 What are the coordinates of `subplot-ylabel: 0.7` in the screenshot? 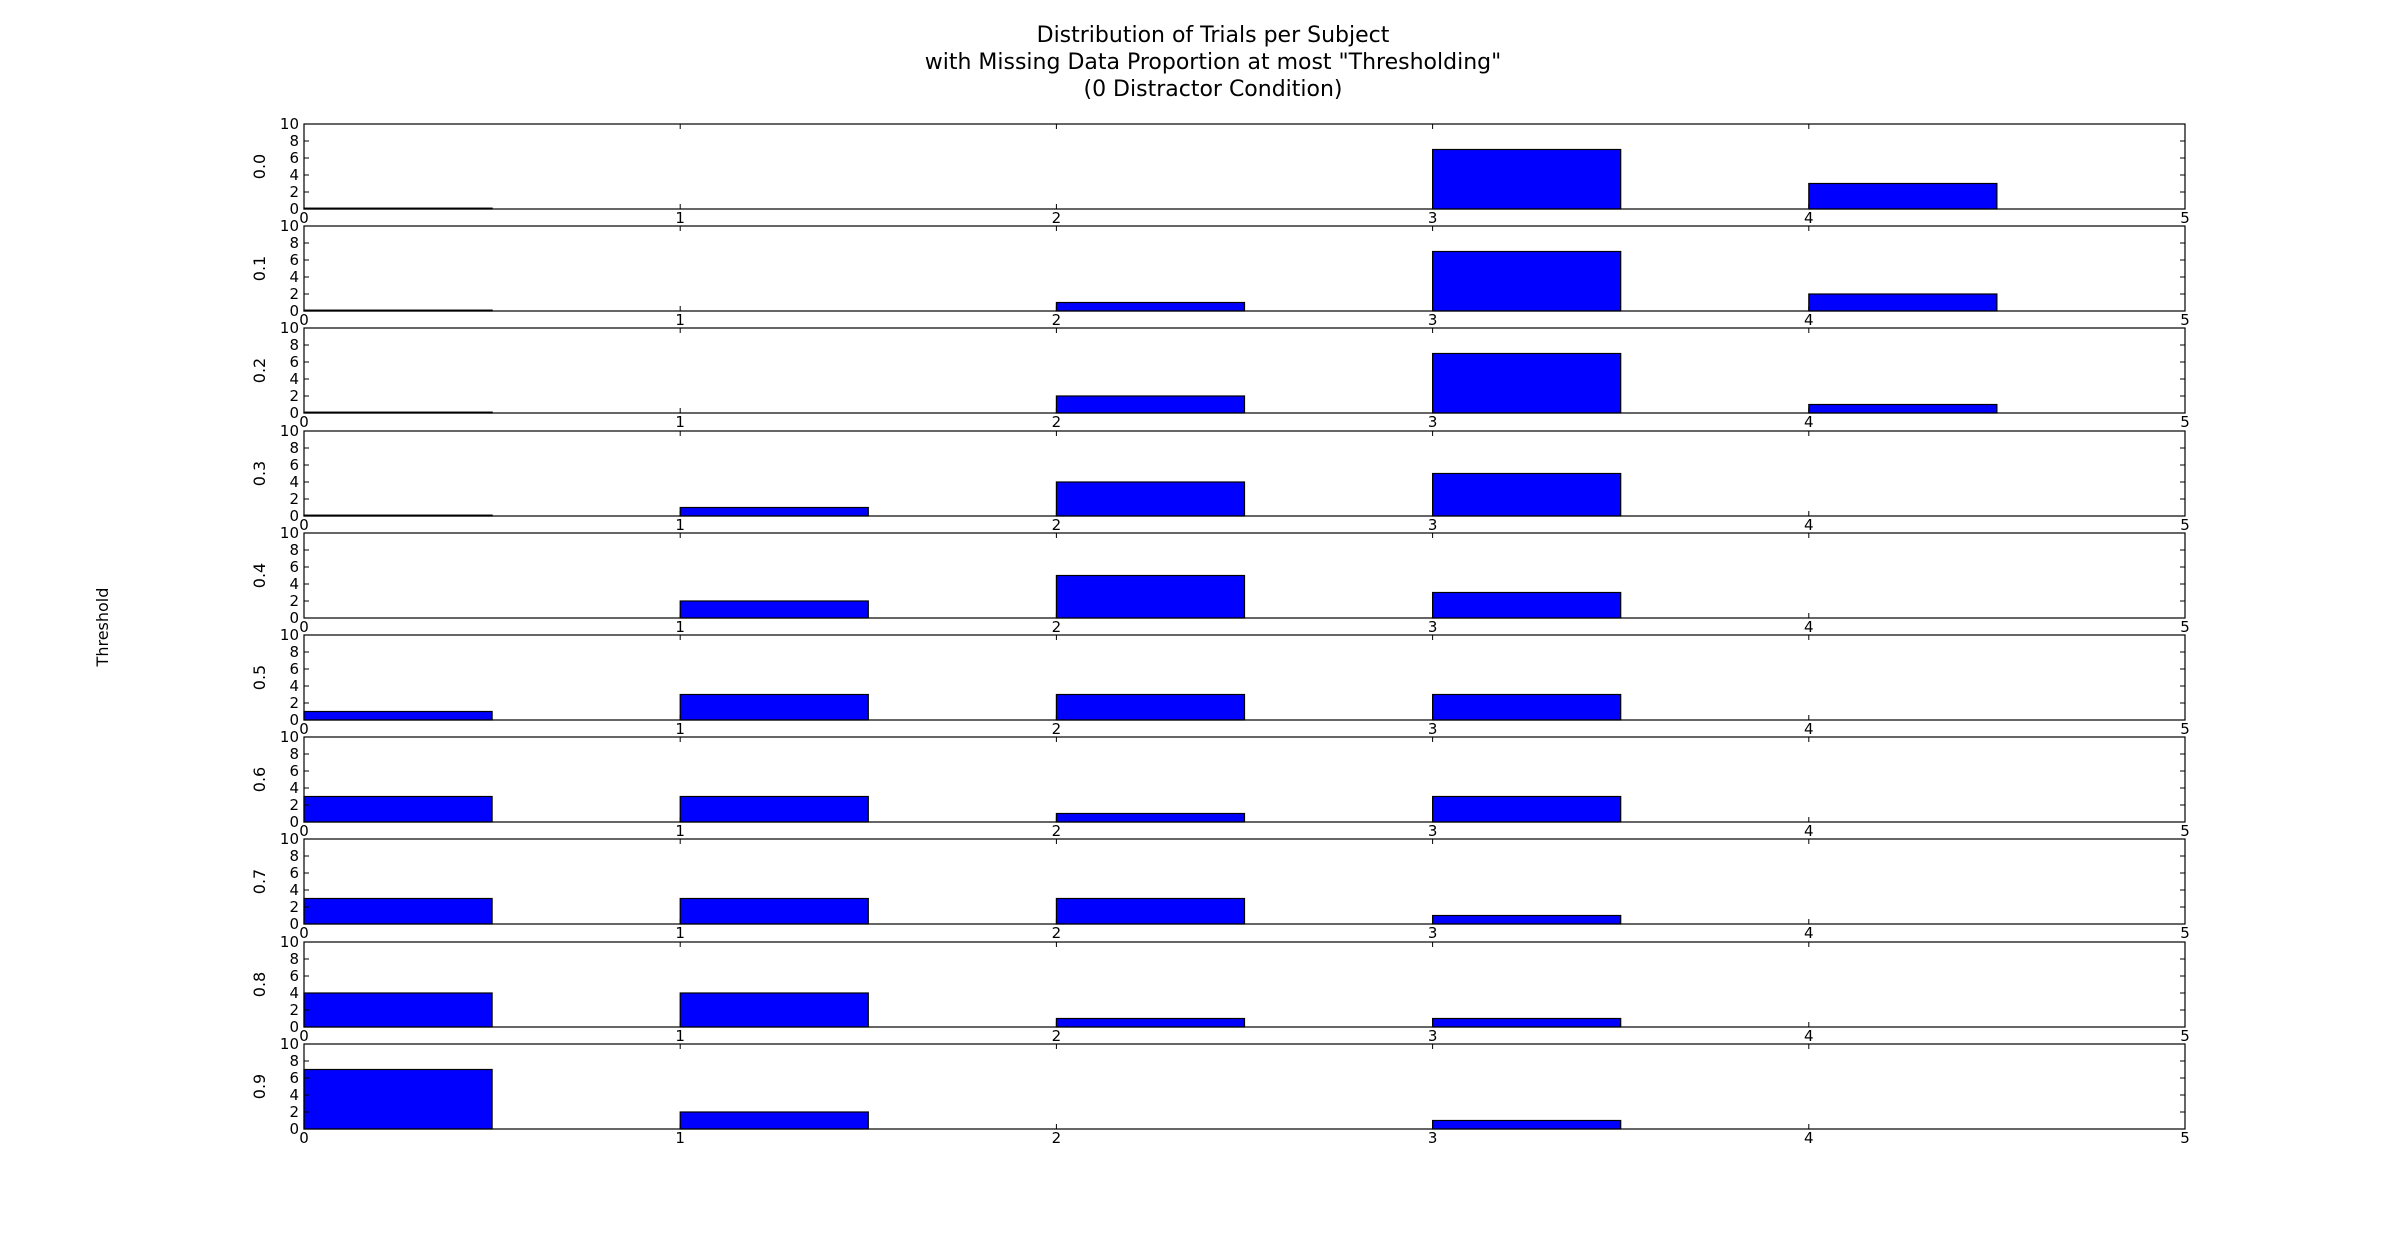 It's located at (259, 881).